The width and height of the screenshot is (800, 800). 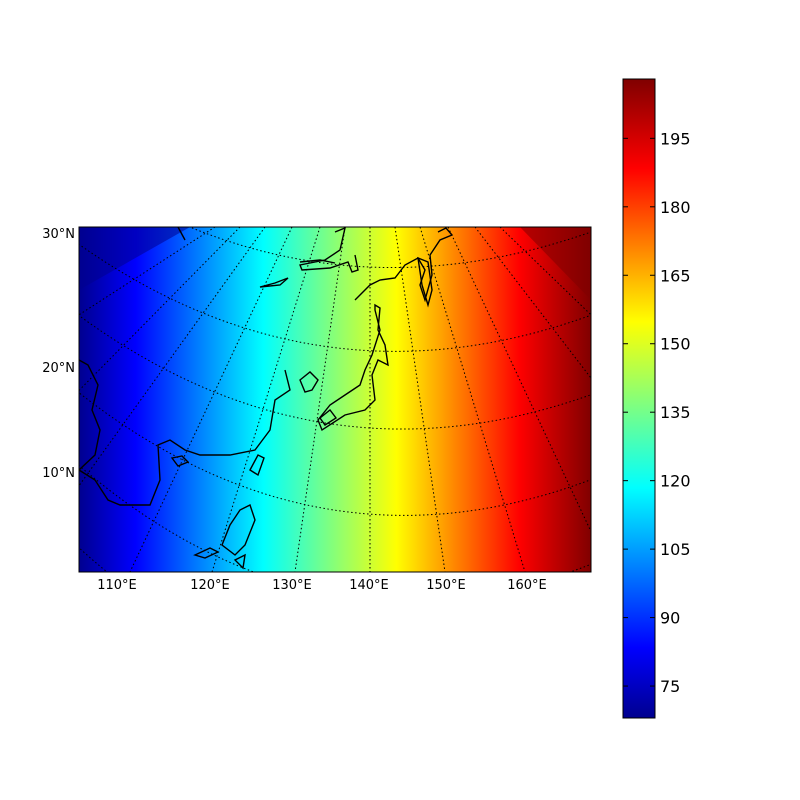 What do you see at coordinates (292, 585) in the screenshot?
I see `lon-label-130: 130°E` at bounding box center [292, 585].